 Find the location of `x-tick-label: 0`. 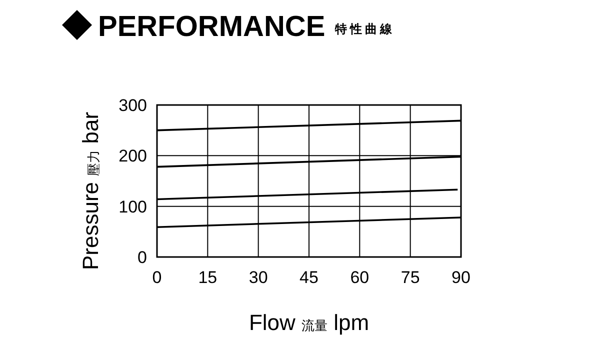

x-tick-label: 0 is located at coordinates (157, 277).